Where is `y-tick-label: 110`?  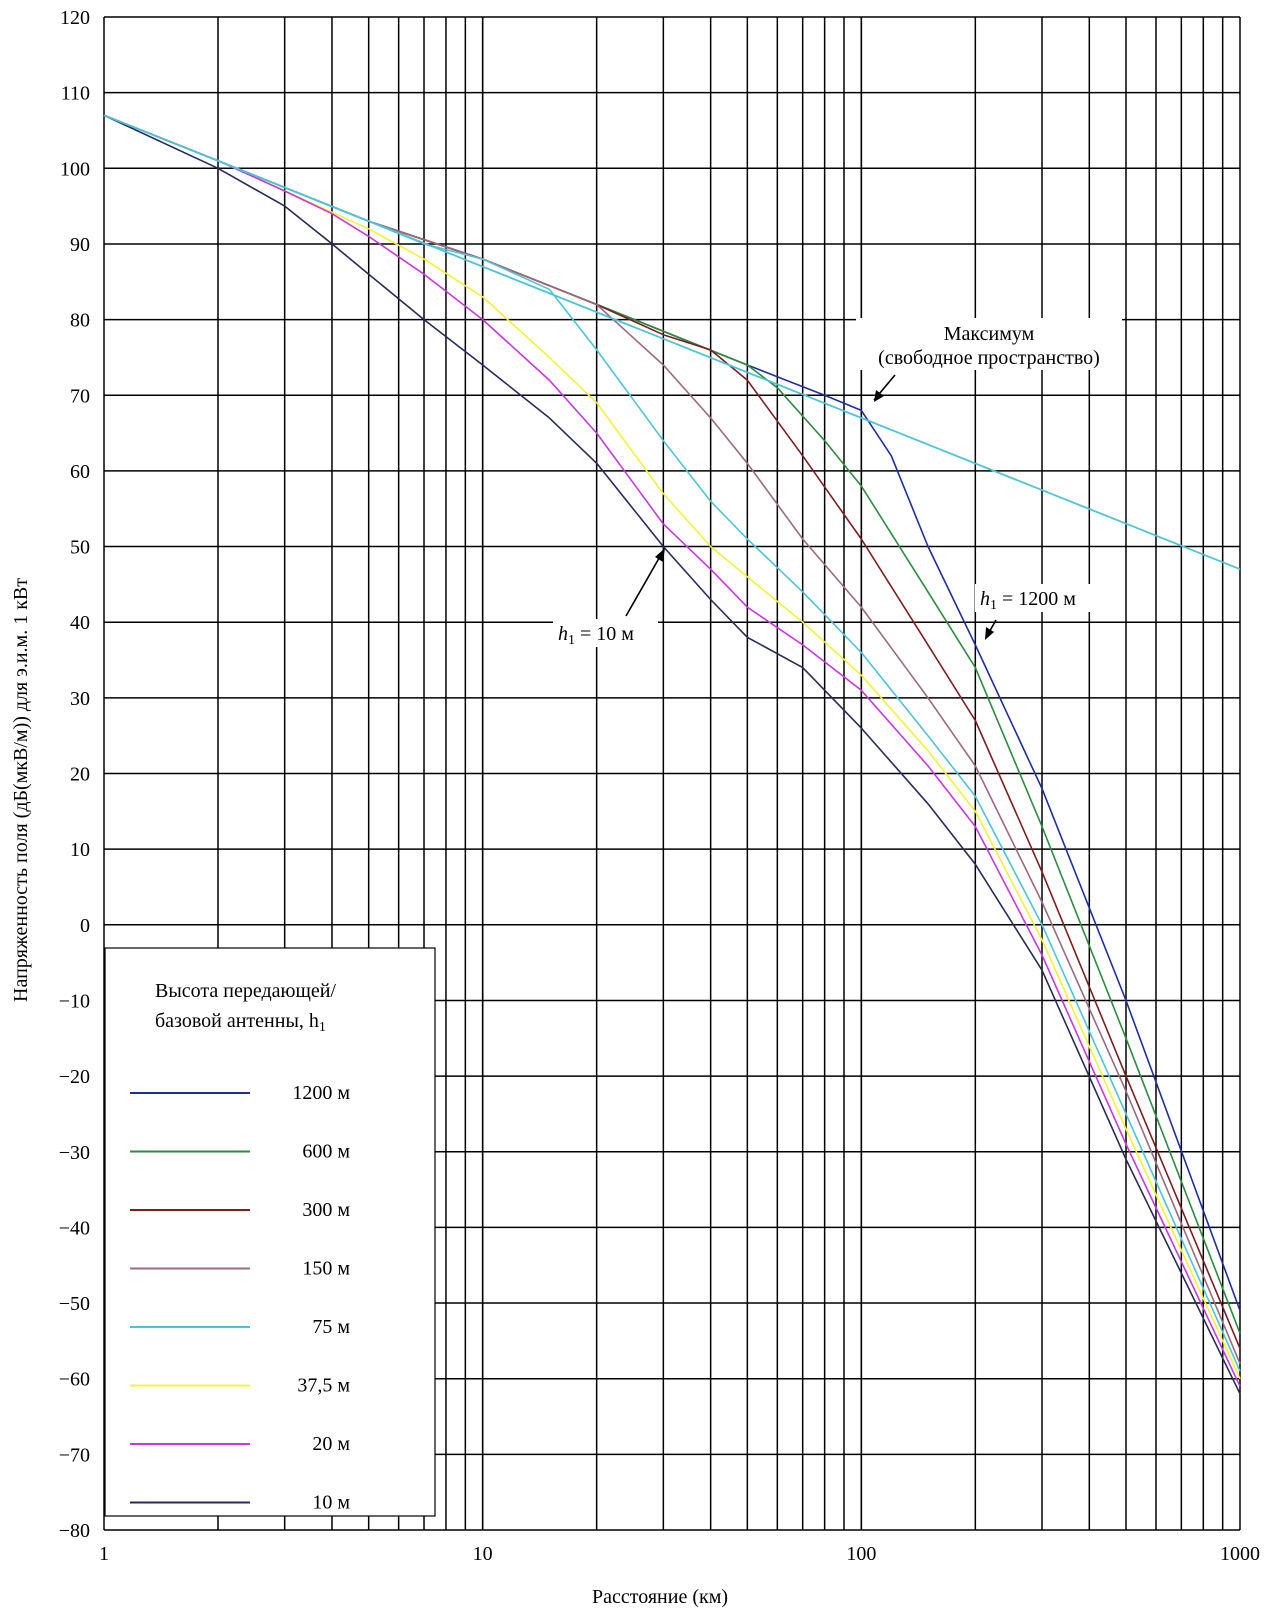 y-tick-label: 110 is located at coordinates (75, 94).